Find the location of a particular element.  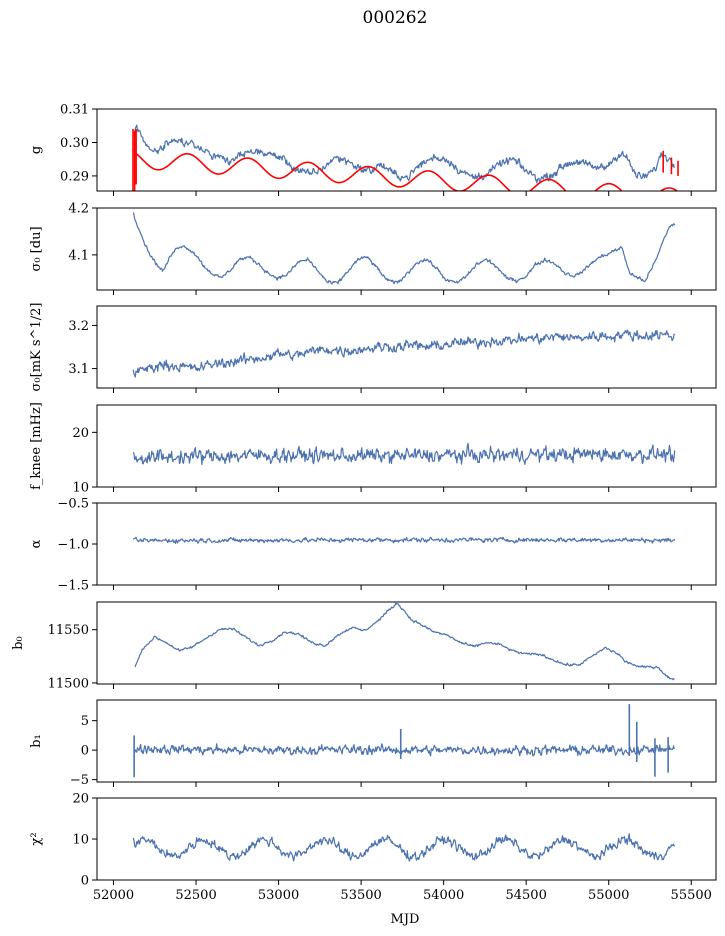

y-tick-label: 11500 is located at coordinates (68, 683).